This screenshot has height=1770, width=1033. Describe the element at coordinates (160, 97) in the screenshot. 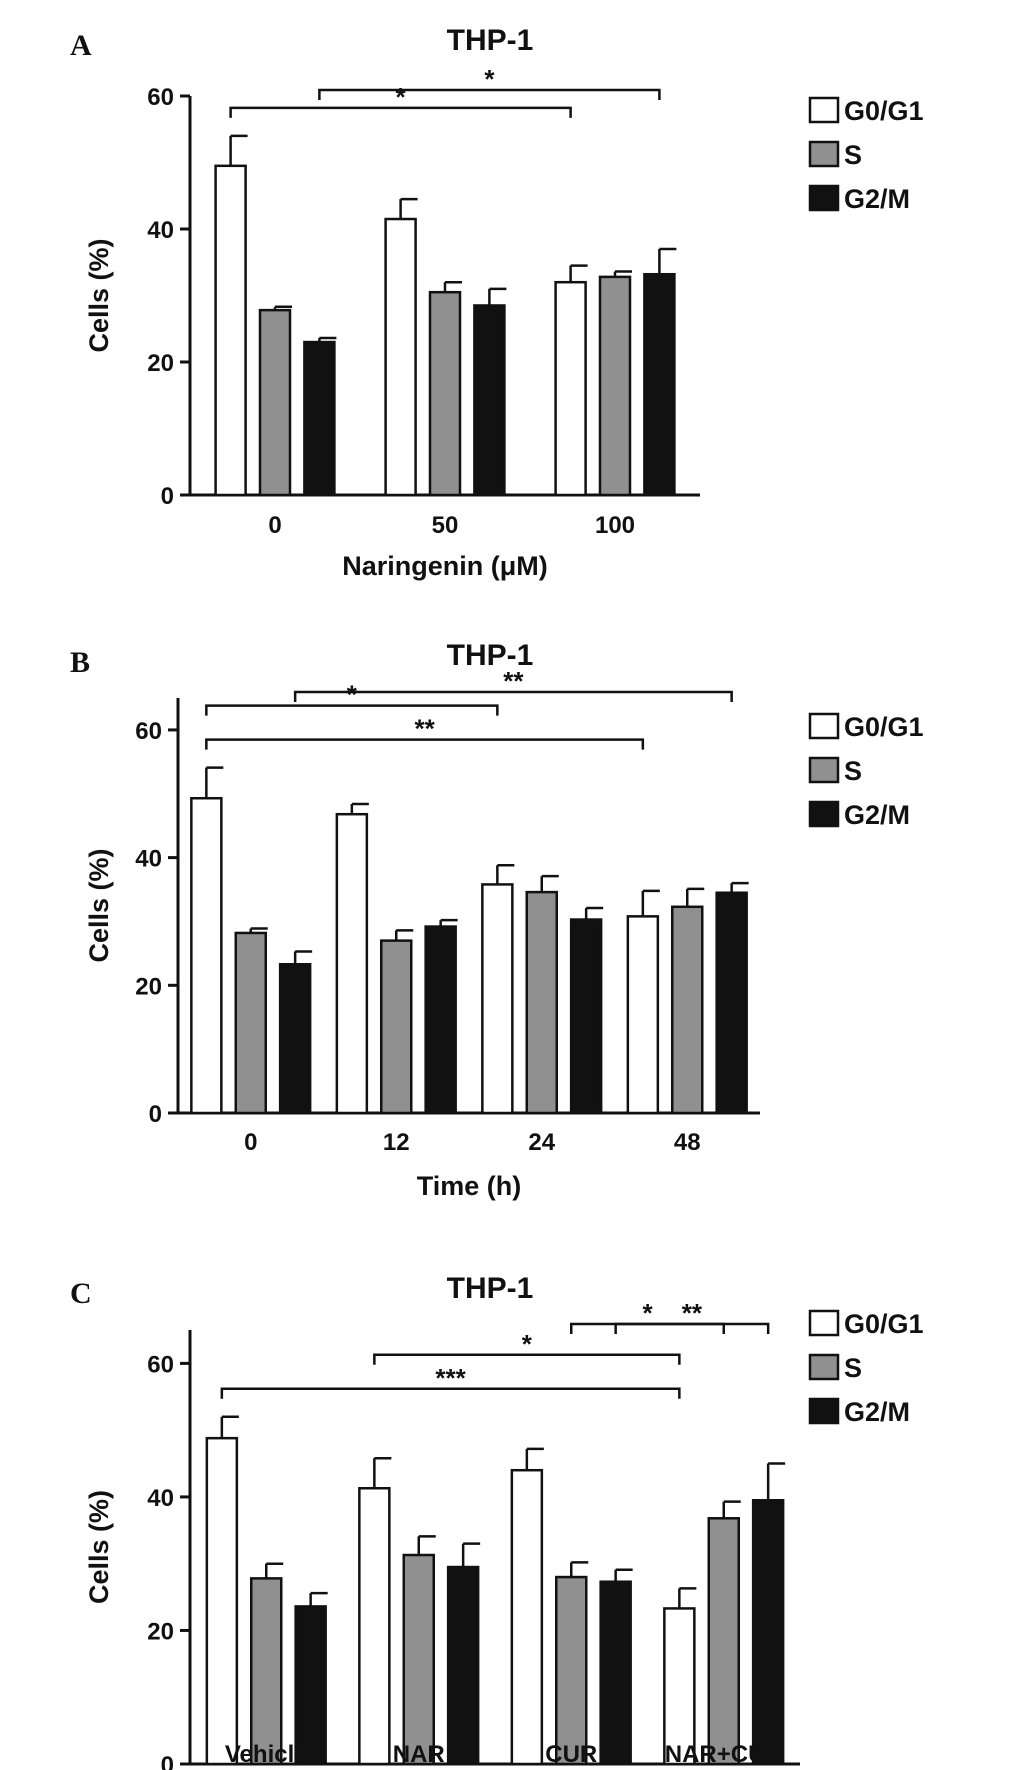

I see `y-tick-label: 60` at that location.